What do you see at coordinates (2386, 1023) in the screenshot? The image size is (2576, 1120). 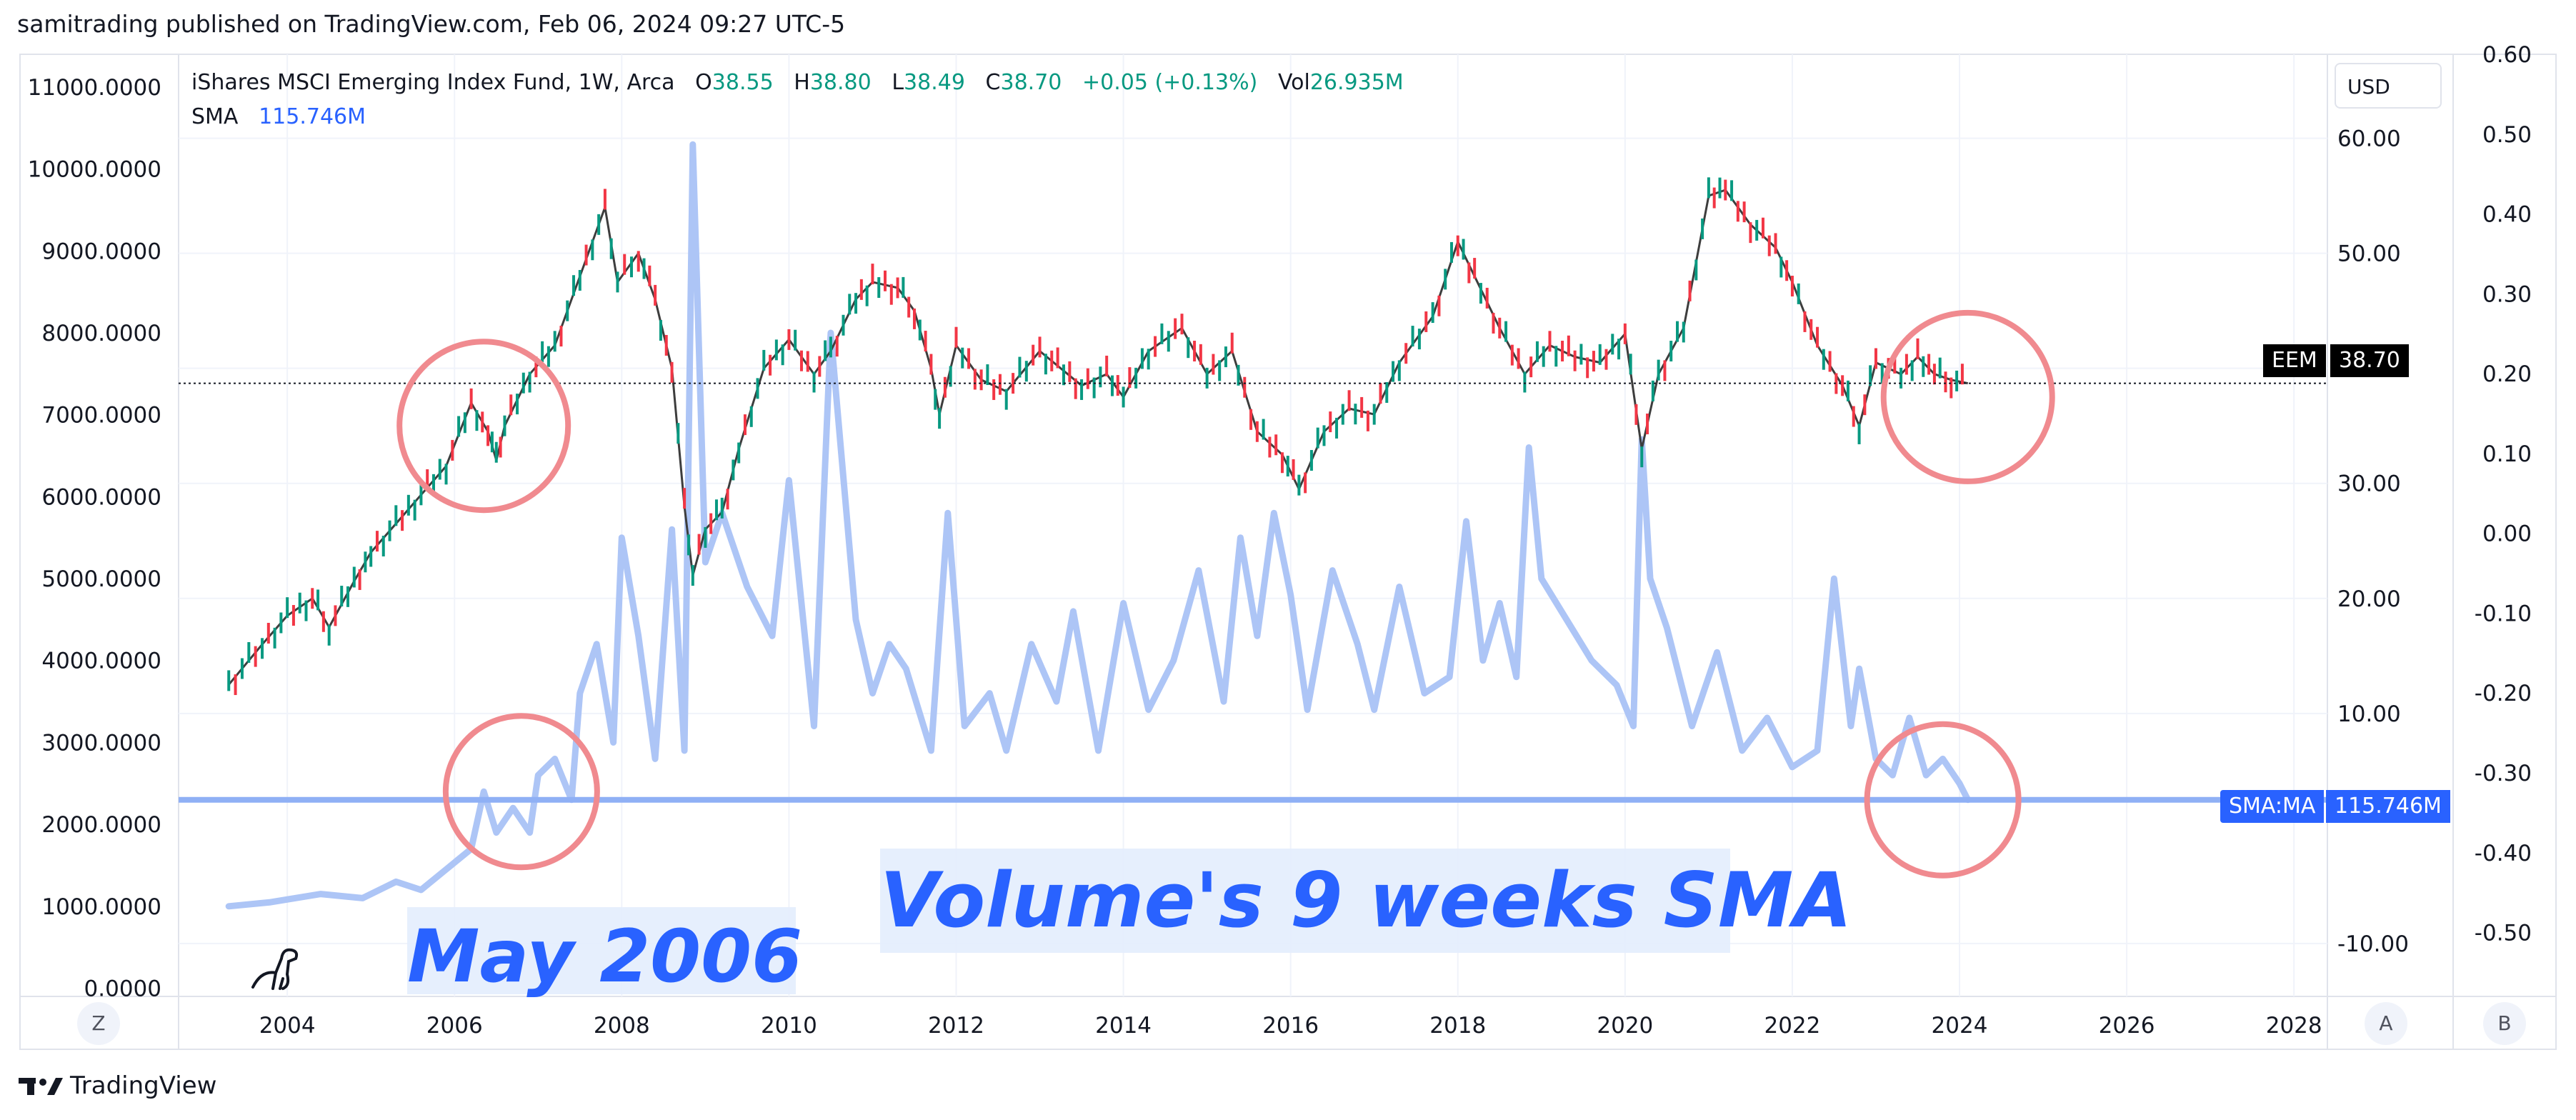 I see `auto-scale-button: A` at bounding box center [2386, 1023].